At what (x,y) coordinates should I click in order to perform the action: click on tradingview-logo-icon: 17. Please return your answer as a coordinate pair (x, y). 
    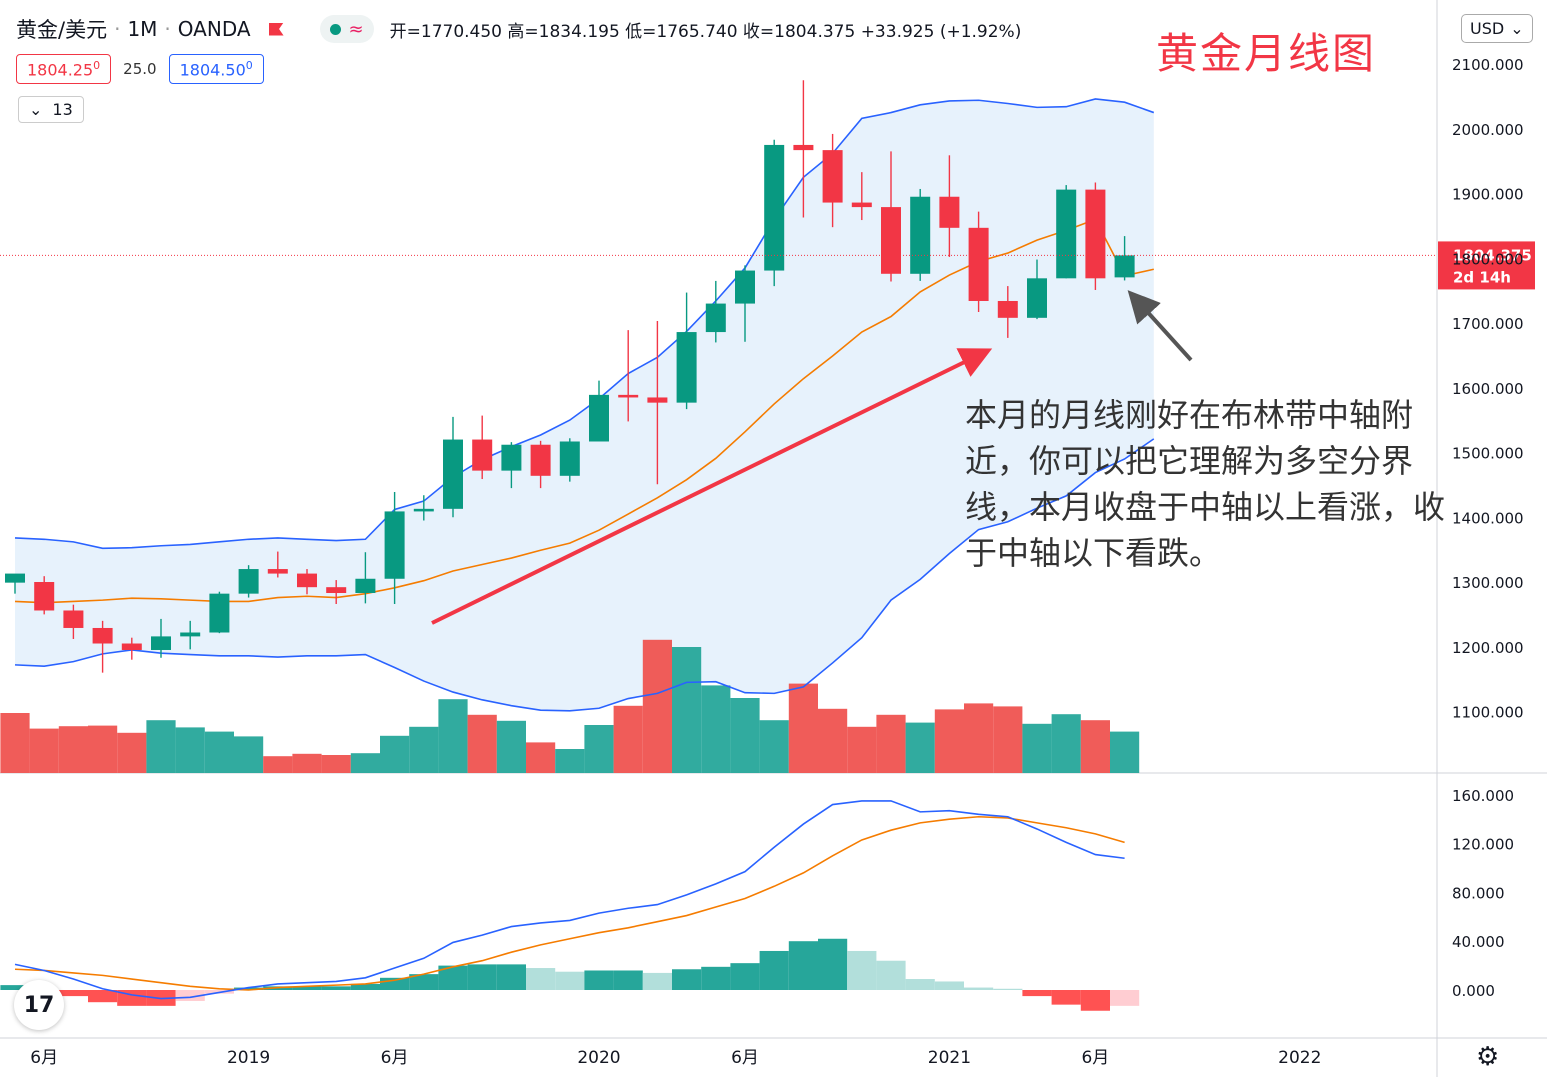
    Looking at the image, I should click on (39, 1005).